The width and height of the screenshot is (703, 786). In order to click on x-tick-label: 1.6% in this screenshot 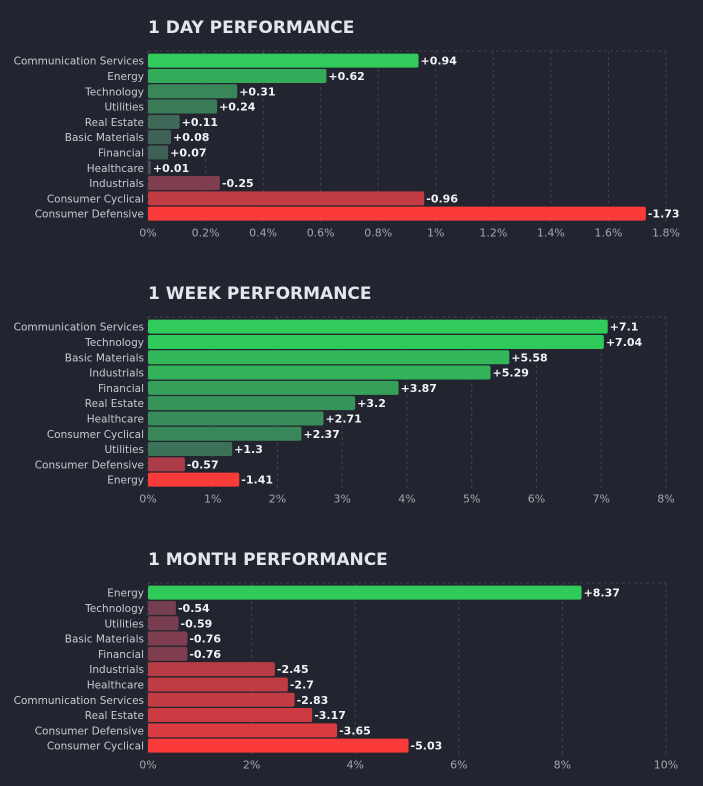, I will do `click(608, 232)`.